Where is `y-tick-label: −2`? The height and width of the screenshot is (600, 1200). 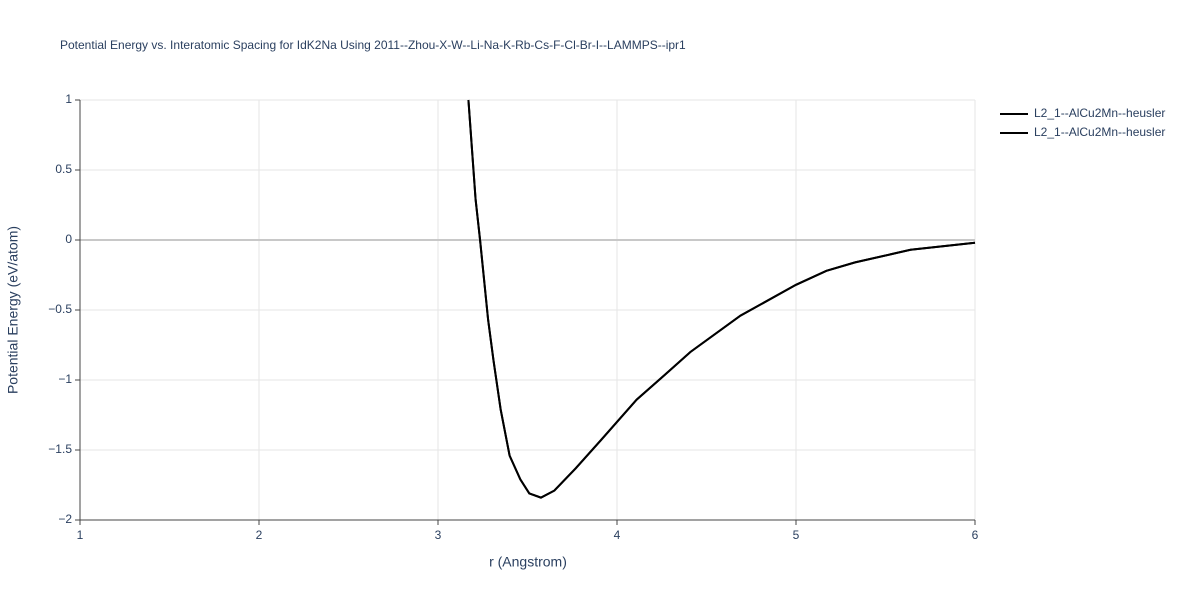
y-tick-label: −2 is located at coordinates (65, 519).